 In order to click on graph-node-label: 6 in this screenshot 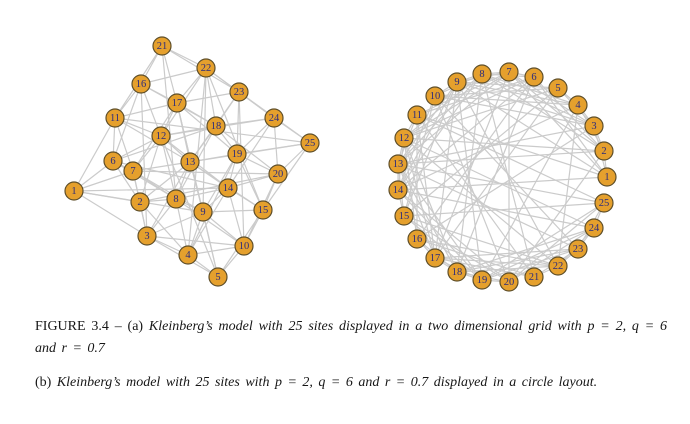, I will do `click(112, 161)`.